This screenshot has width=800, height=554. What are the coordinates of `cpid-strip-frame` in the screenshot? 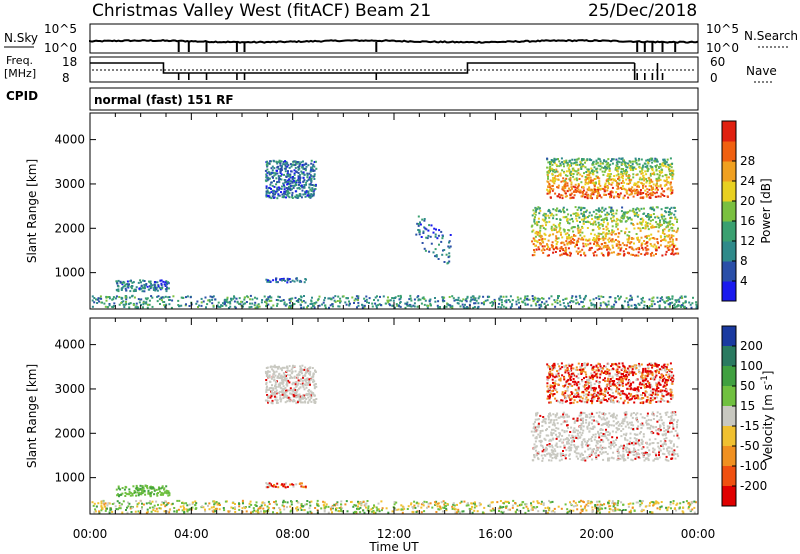 It's located at (394, 99).